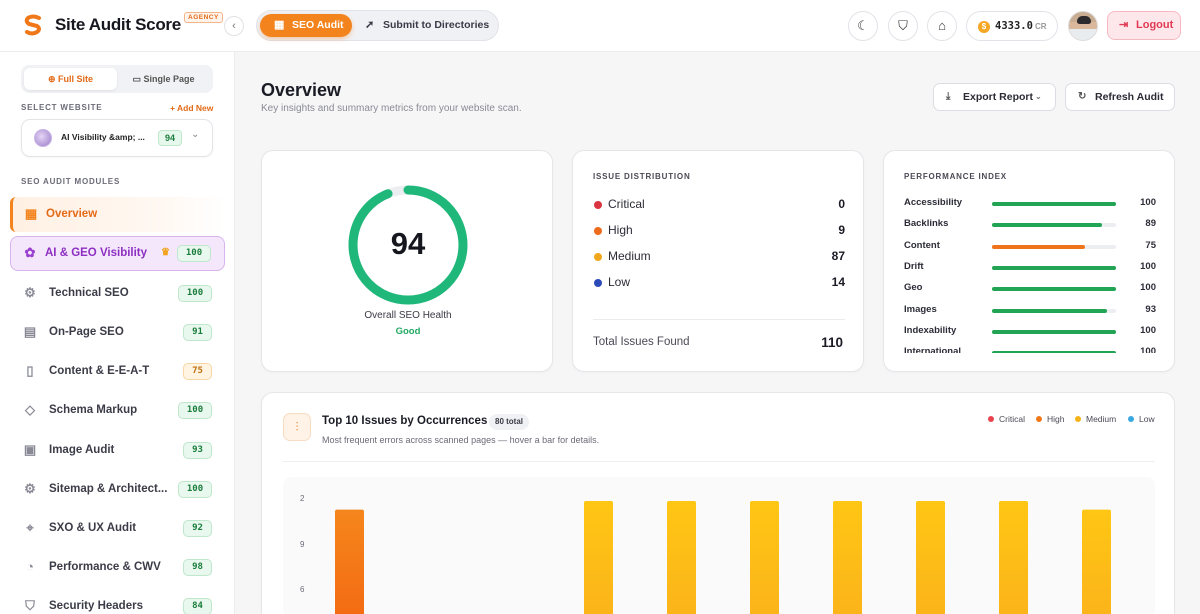 This screenshot has height=614, width=1200. I want to click on tab-submit-directories: ➚ Submit to Directories, so click(426, 25).